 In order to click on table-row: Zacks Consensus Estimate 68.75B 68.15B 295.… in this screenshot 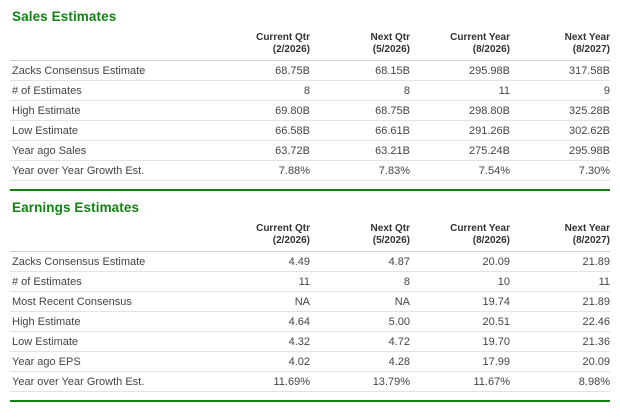, I will do `click(310, 71)`.